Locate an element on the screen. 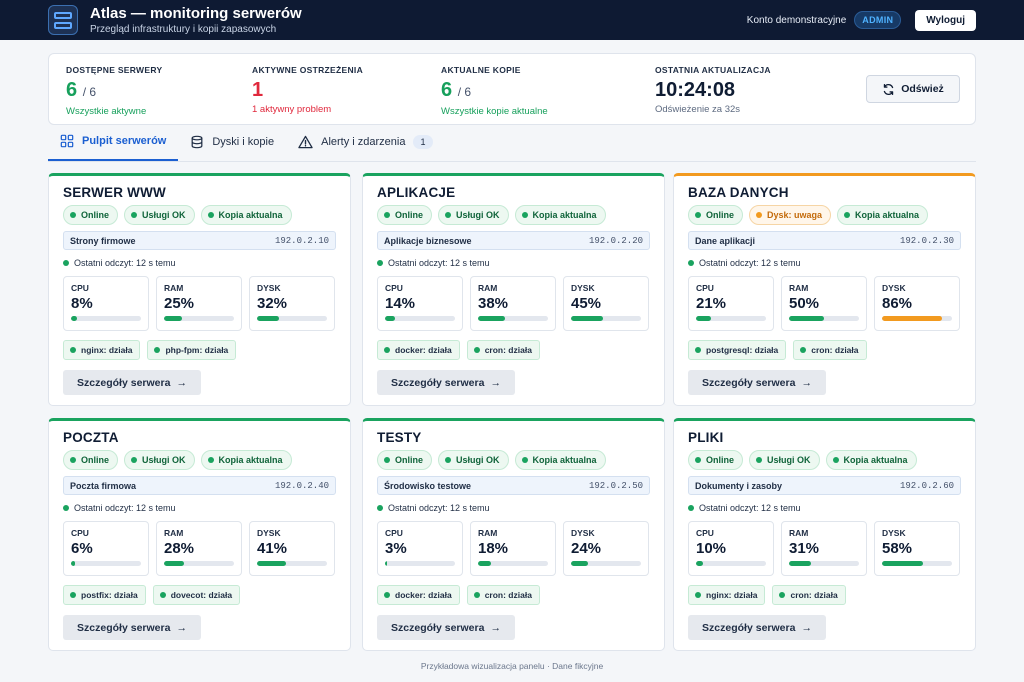  tab-disks: Dyski i kopie is located at coordinates (232, 146).